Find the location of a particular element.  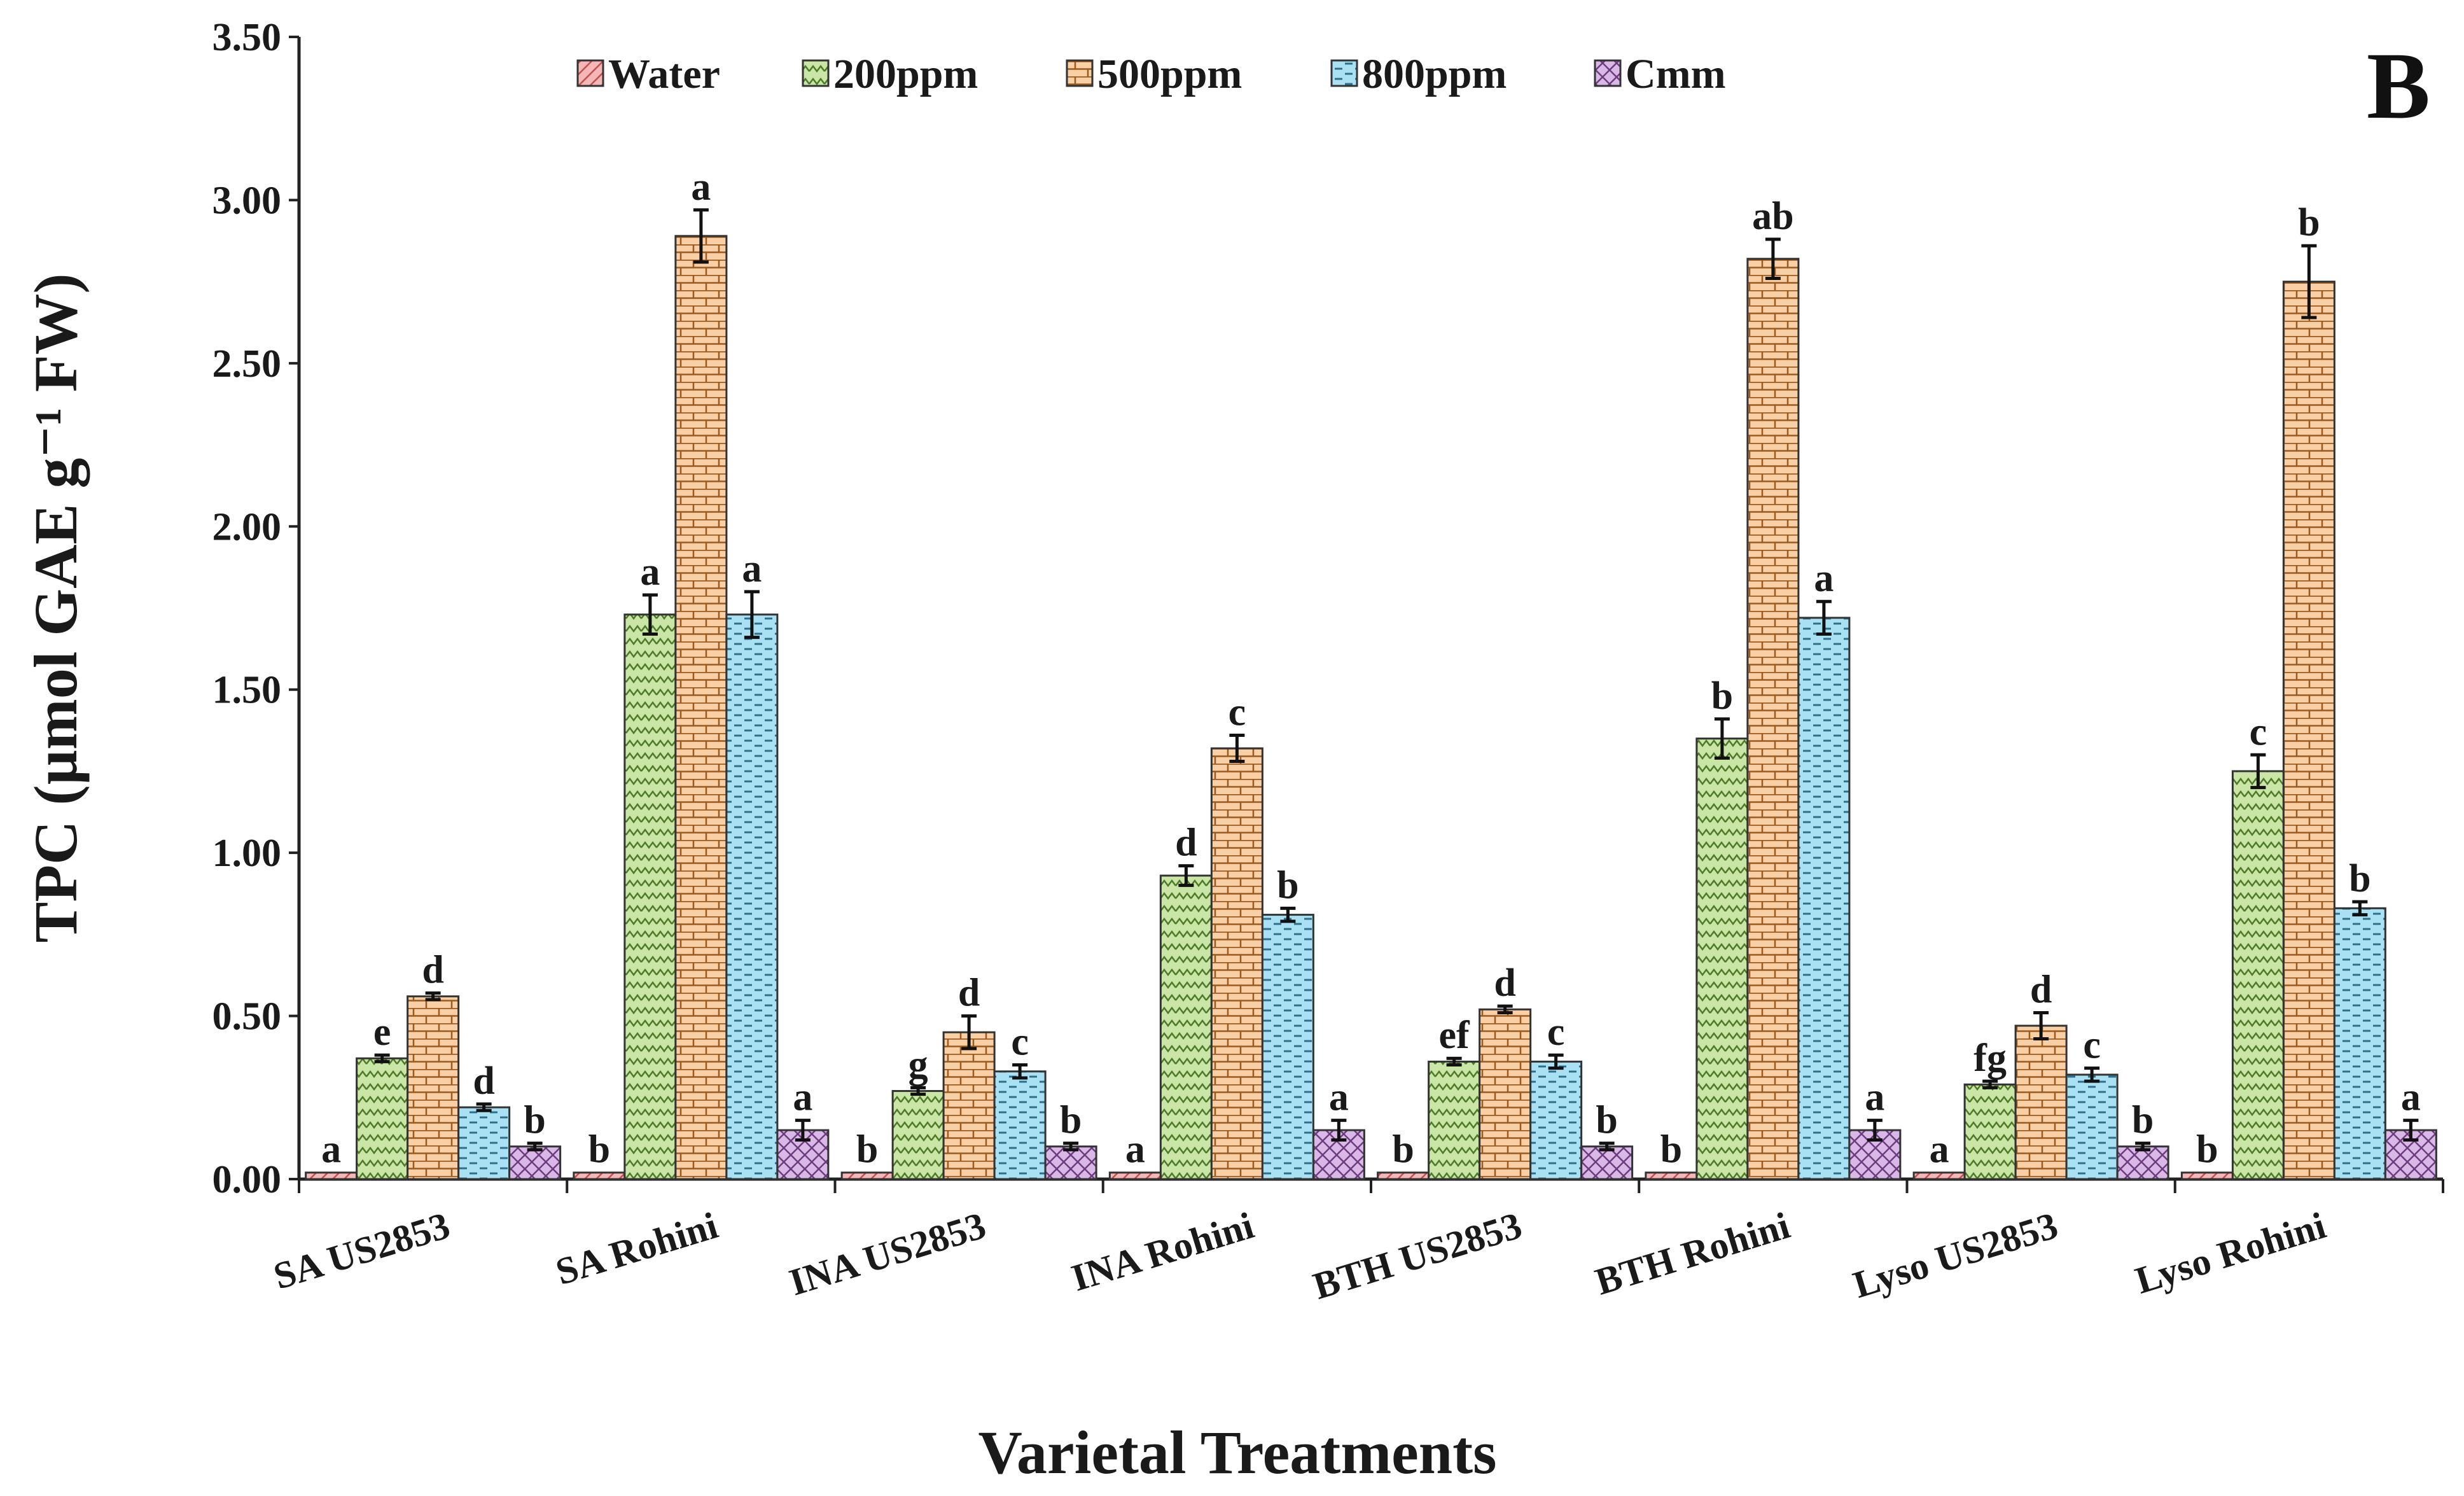

legend: Water 200ppm 500ppm 800ppm Cmm is located at coordinates (1151, 74).